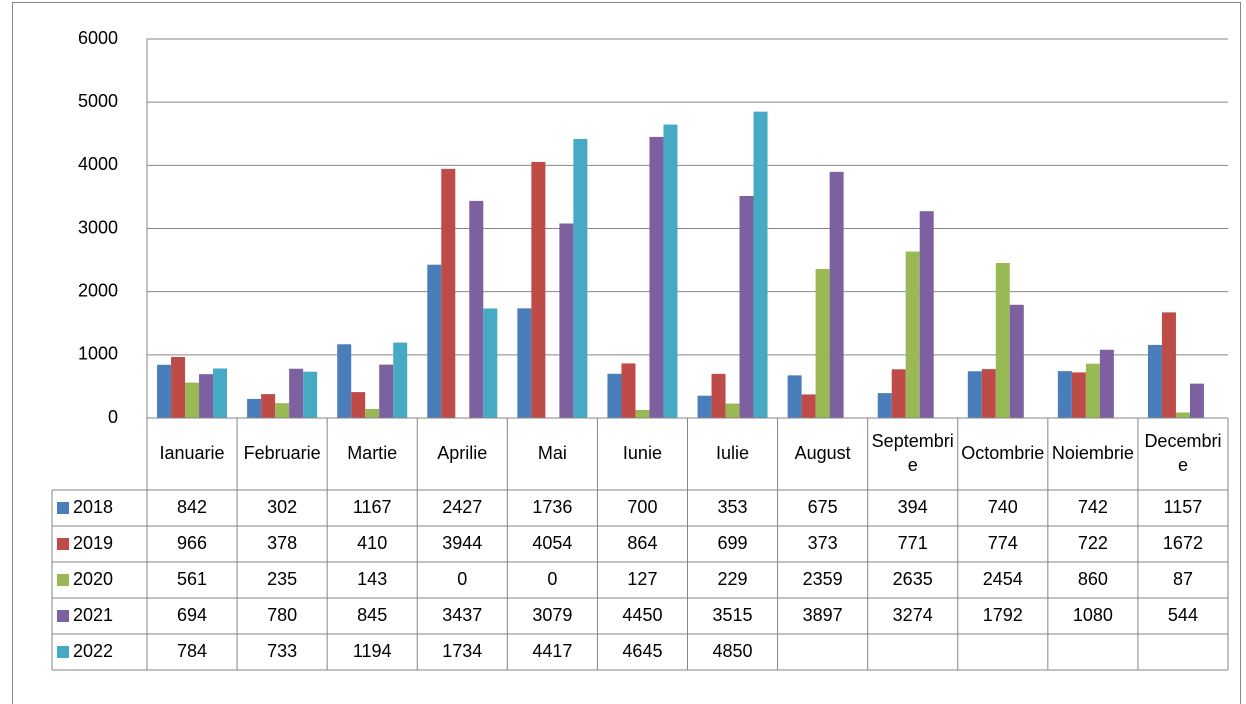 The height and width of the screenshot is (704, 1246). I want to click on table-value: 87, so click(1183, 579).